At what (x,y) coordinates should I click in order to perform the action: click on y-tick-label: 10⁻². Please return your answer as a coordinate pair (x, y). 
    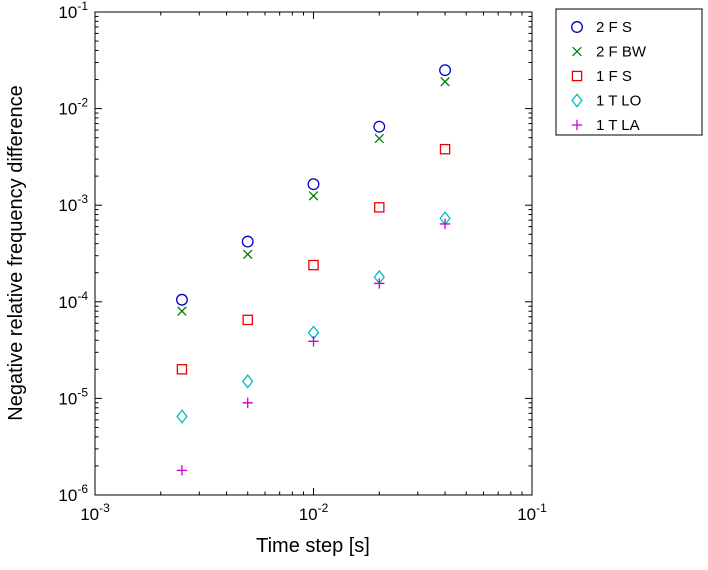
    Looking at the image, I should click on (73, 107).